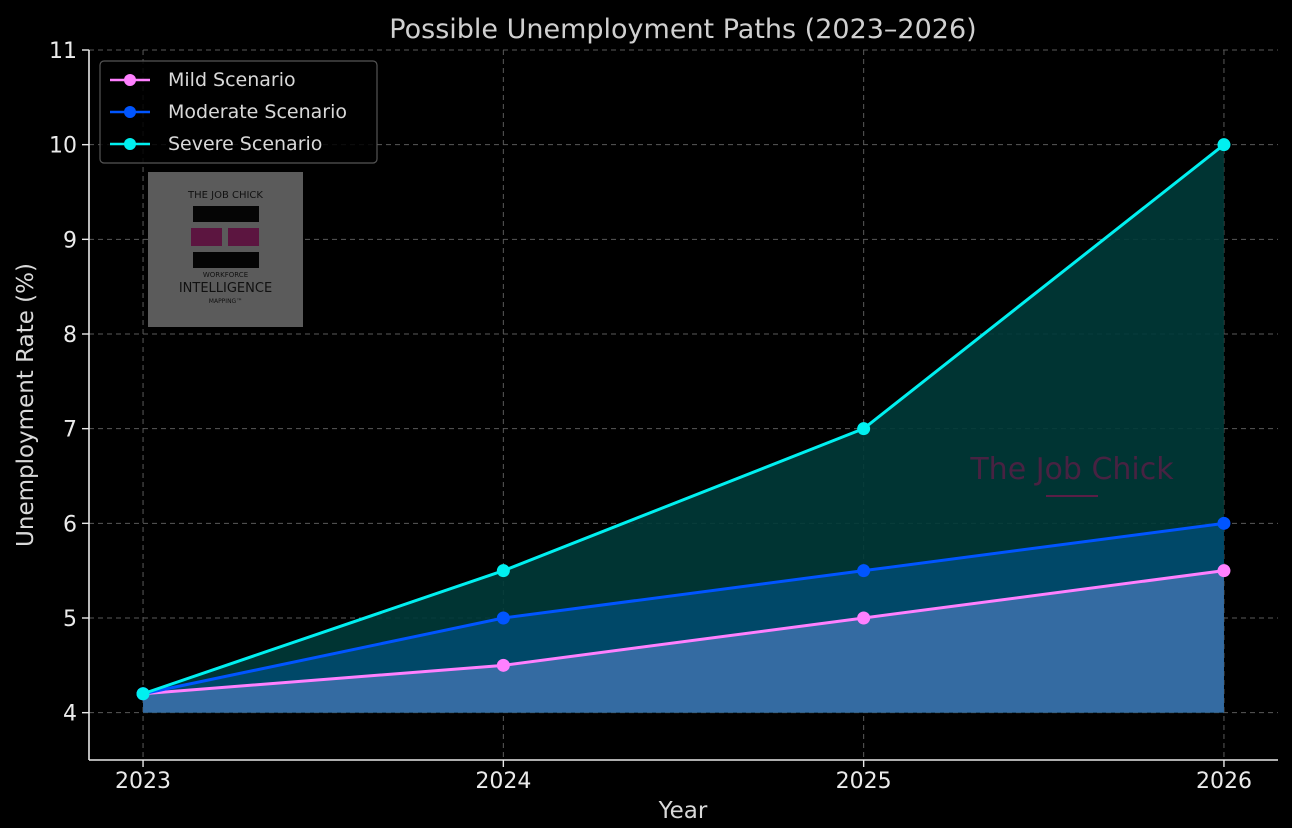 Image resolution: width=1292 pixels, height=828 pixels. Describe the element at coordinates (864, 781) in the screenshot. I see `x-tick-label-2025: 2025` at that location.